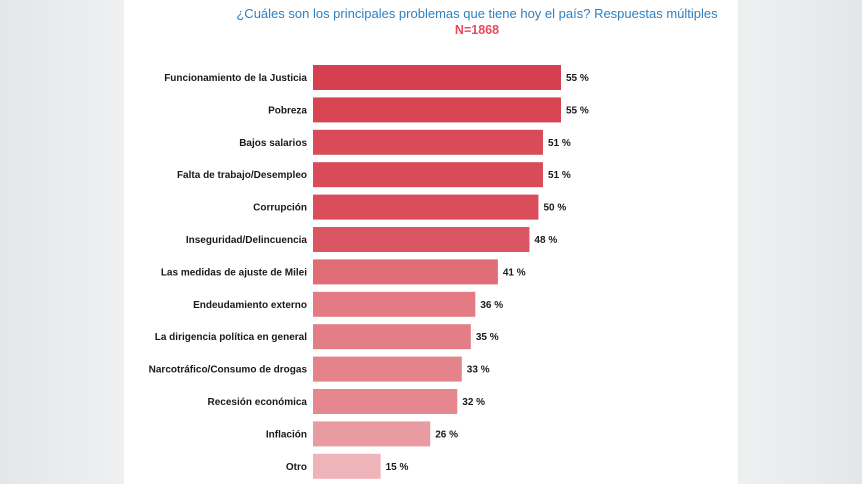 This screenshot has height=484, width=862. What do you see at coordinates (258, 402) in the screenshot?
I see `category-label: Recesión económica` at bounding box center [258, 402].